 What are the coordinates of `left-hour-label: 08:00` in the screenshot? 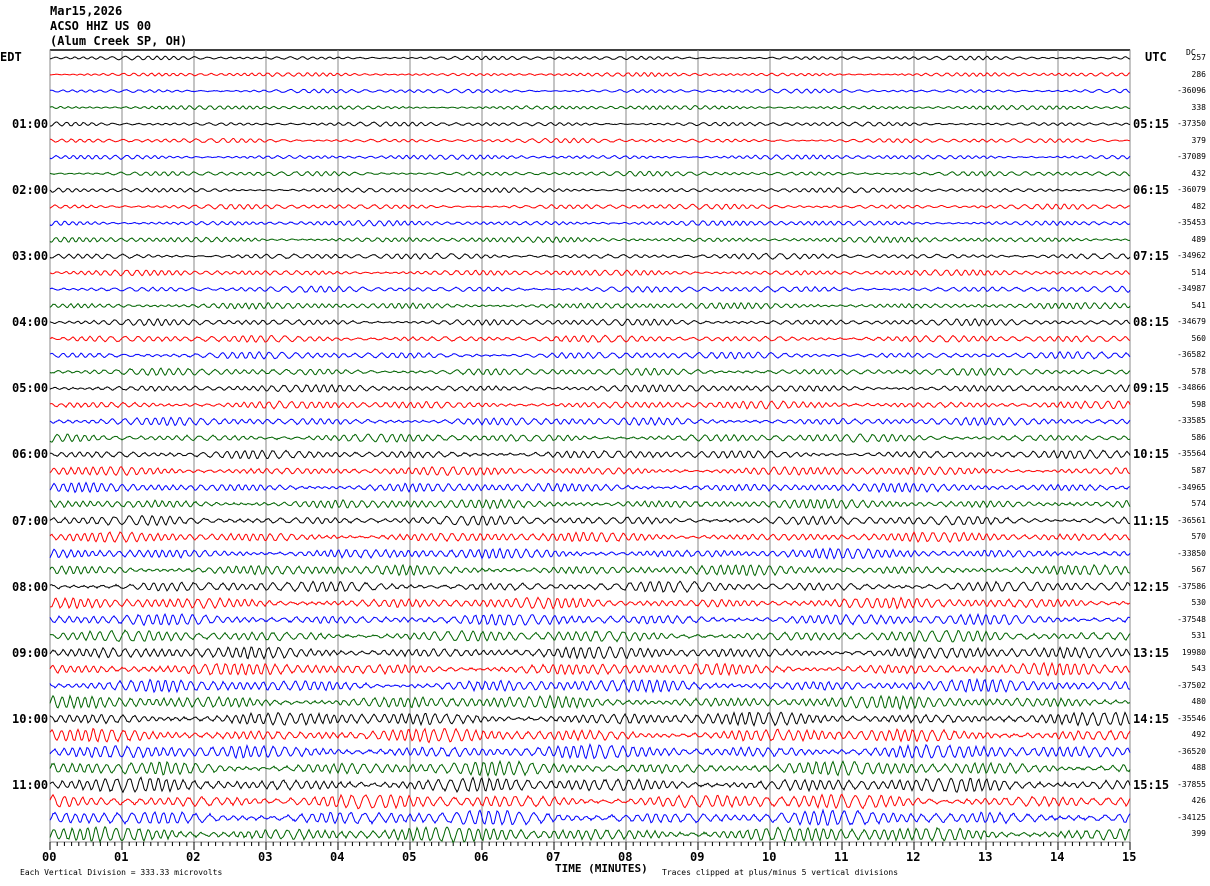 It's located at (30, 586).